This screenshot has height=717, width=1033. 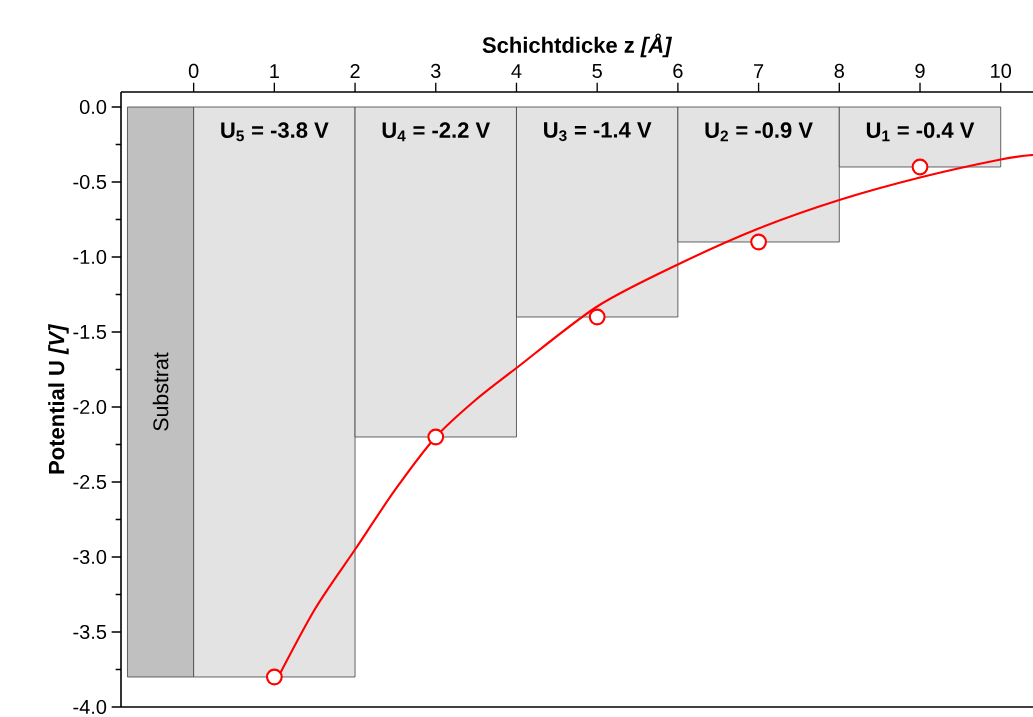 What do you see at coordinates (90, 407) in the screenshot?
I see `y-tick-label: -2.0` at bounding box center [90, 407].